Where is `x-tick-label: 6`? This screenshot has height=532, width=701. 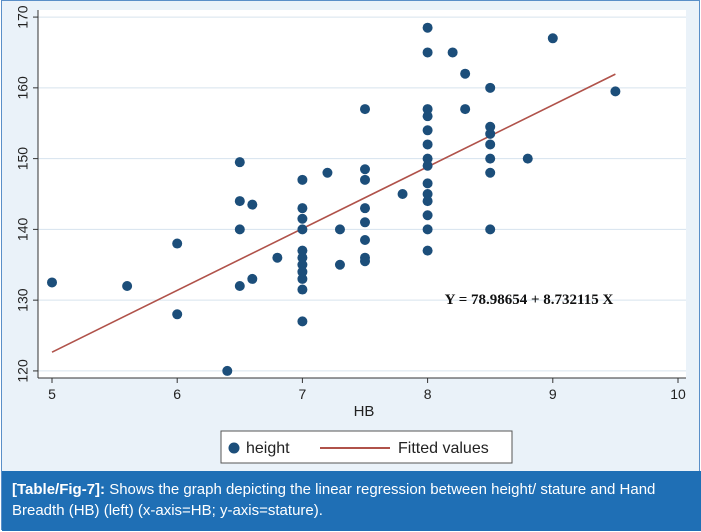 x-tick-label: 6 is located at coordinates (177, 394).